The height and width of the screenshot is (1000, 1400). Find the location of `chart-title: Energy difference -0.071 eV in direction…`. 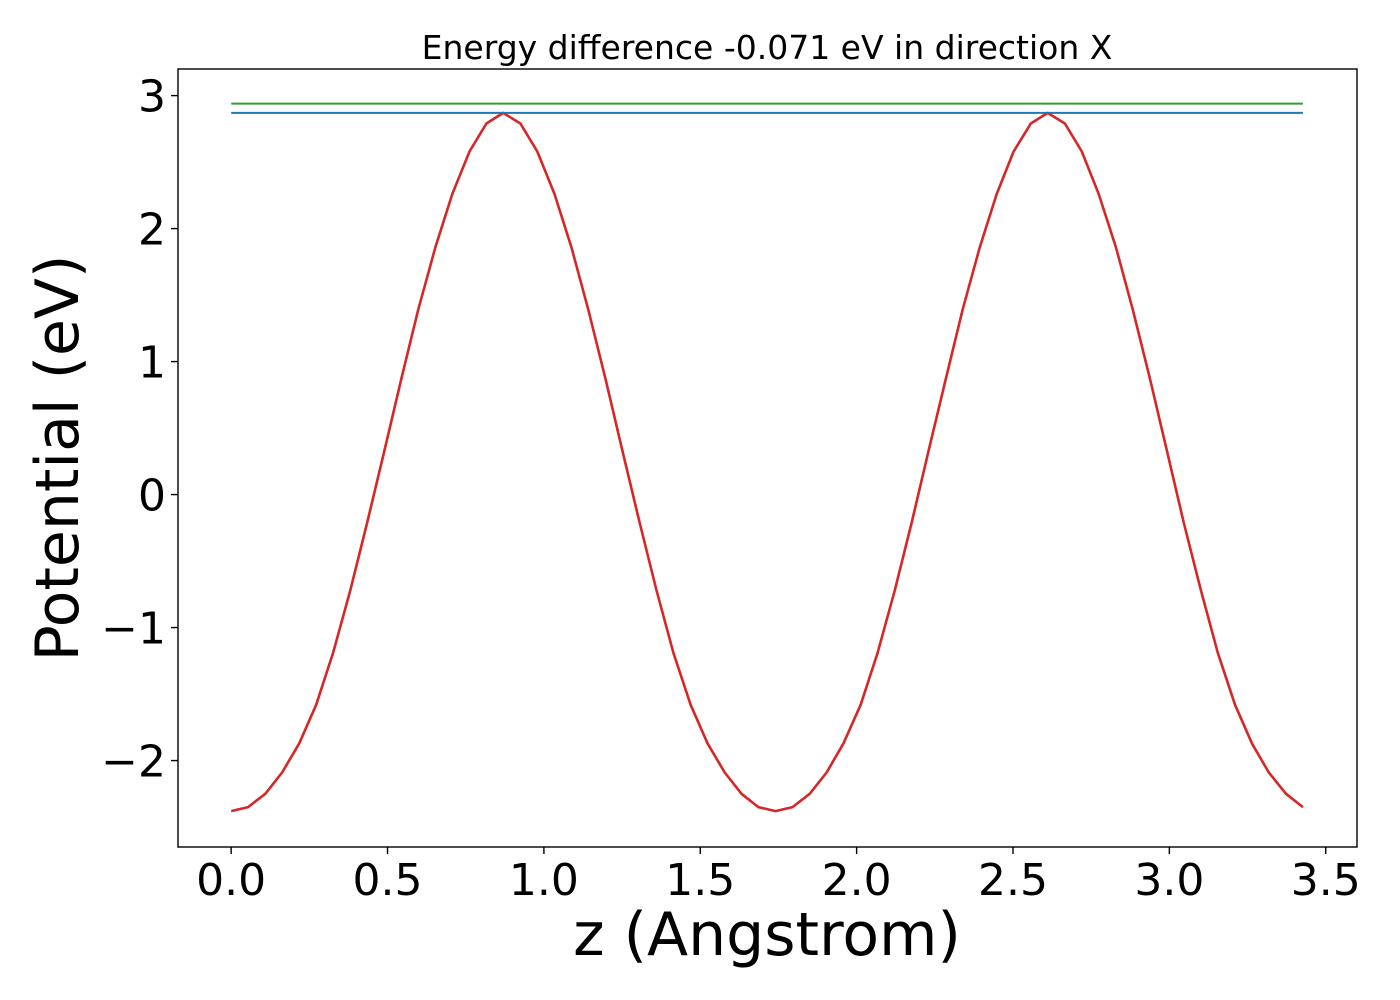

chart-title: Energy difference -0.071 eV in direction… is located at coordinates (767, 47).